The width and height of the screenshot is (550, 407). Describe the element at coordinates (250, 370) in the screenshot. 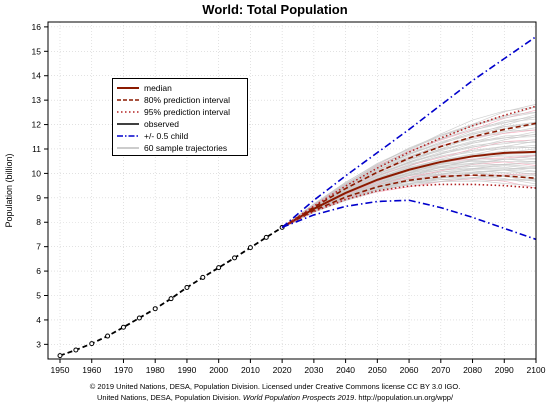

I see `x-tick-label: 2010` at that location.